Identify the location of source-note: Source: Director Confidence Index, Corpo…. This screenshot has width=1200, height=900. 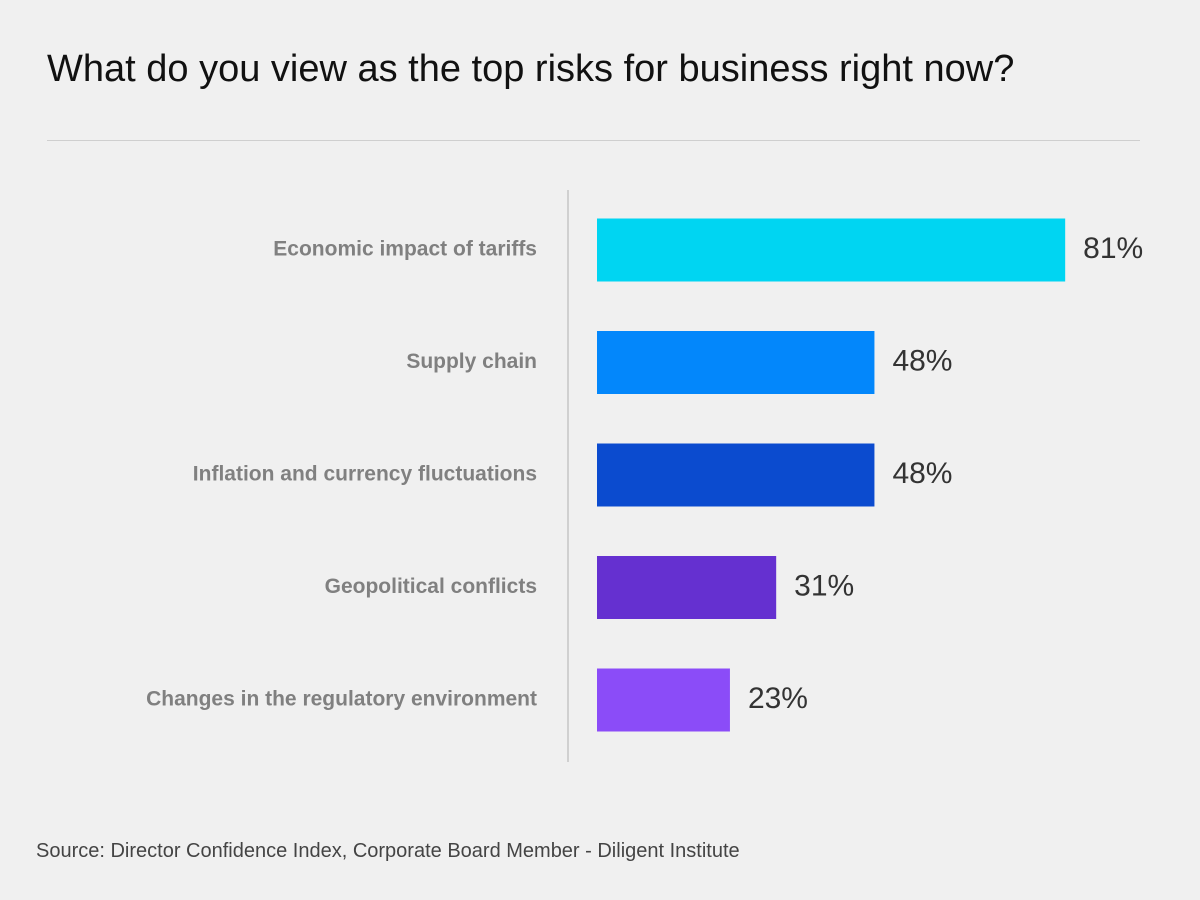
(388, 851).